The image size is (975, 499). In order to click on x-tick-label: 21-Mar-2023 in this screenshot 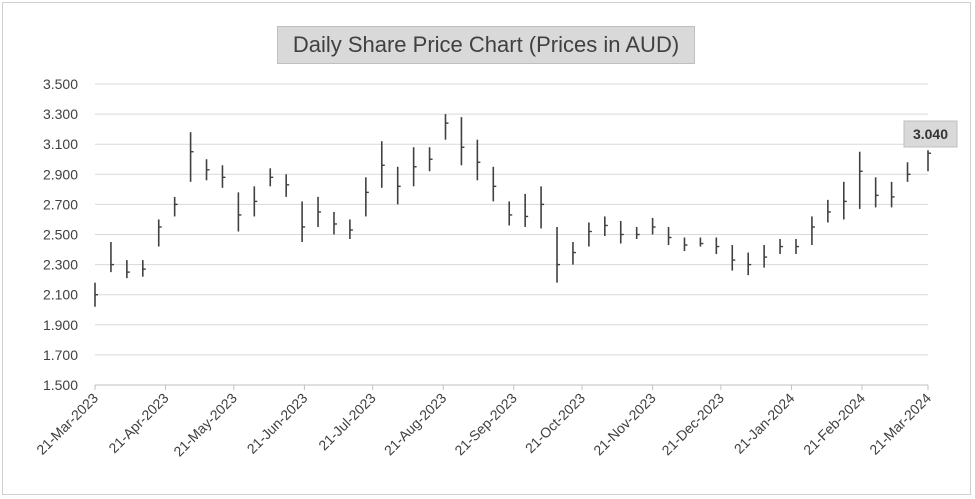, I will do `click(67, 424)`.